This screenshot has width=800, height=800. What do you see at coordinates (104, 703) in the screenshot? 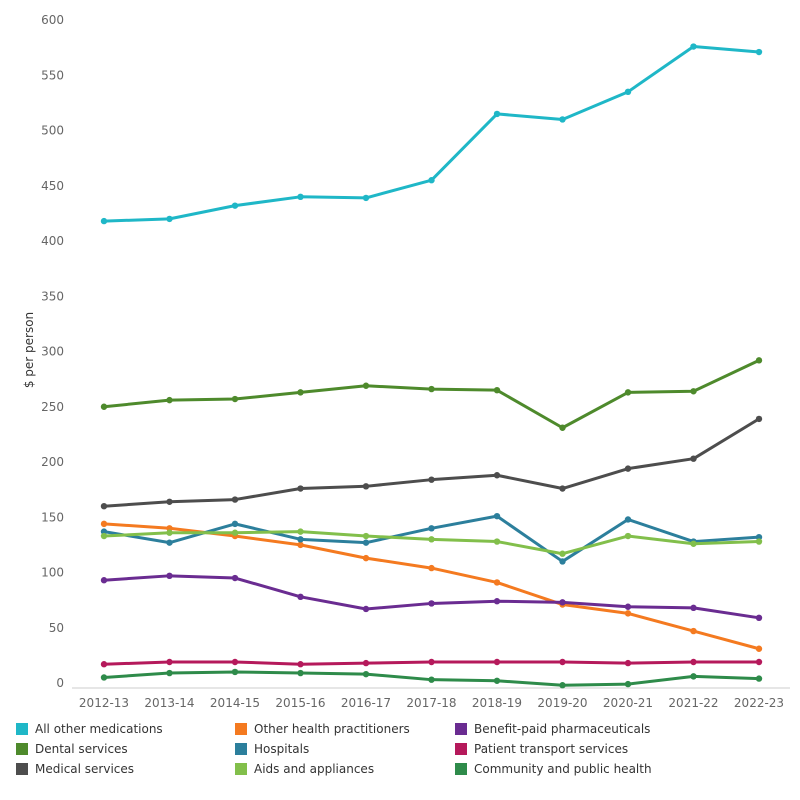
I see `x-tick-label: 2012-13` at bounding box center [104, 703].